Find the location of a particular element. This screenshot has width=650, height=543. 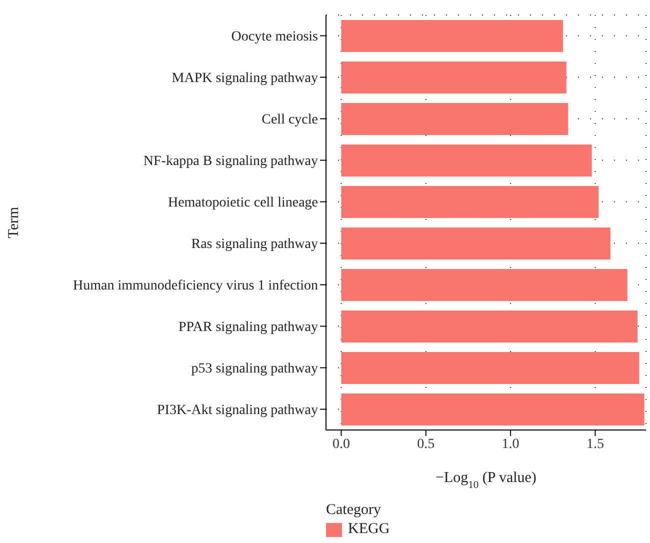

x-tick-label: 1.5 is located at coordinates (595, 444).